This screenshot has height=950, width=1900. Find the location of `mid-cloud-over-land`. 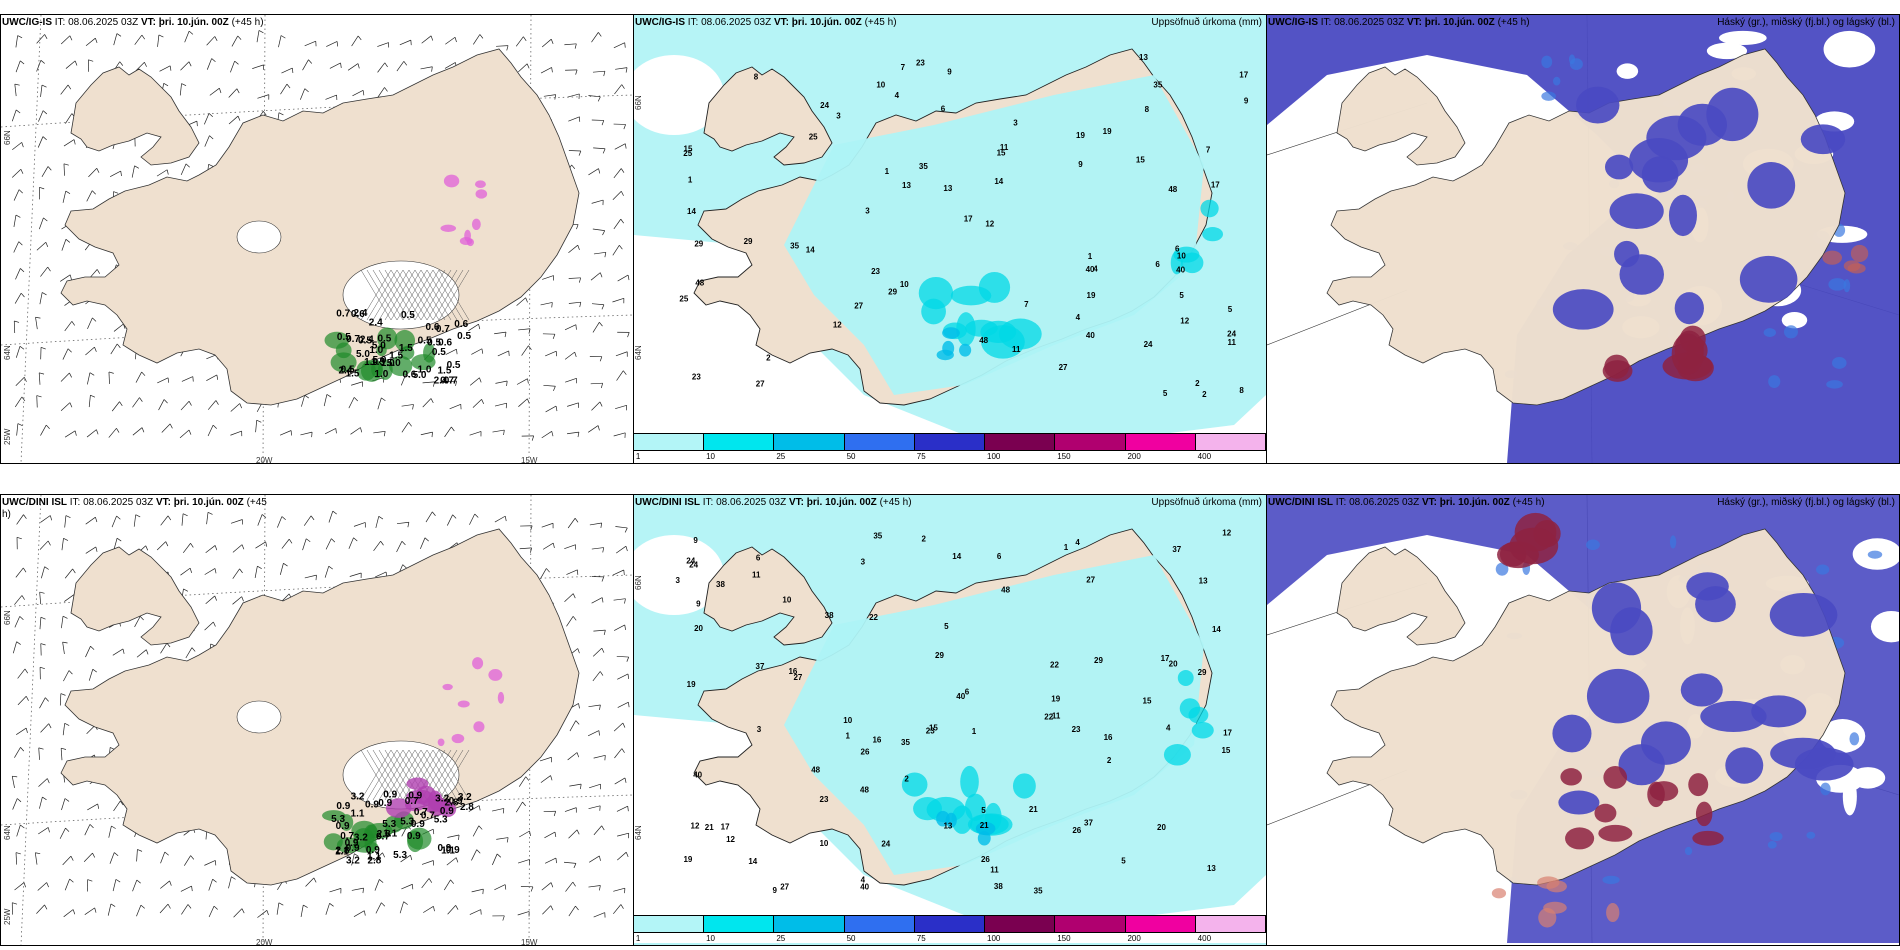

mid-cloud-over-land is located at coordinates (1699, 208).